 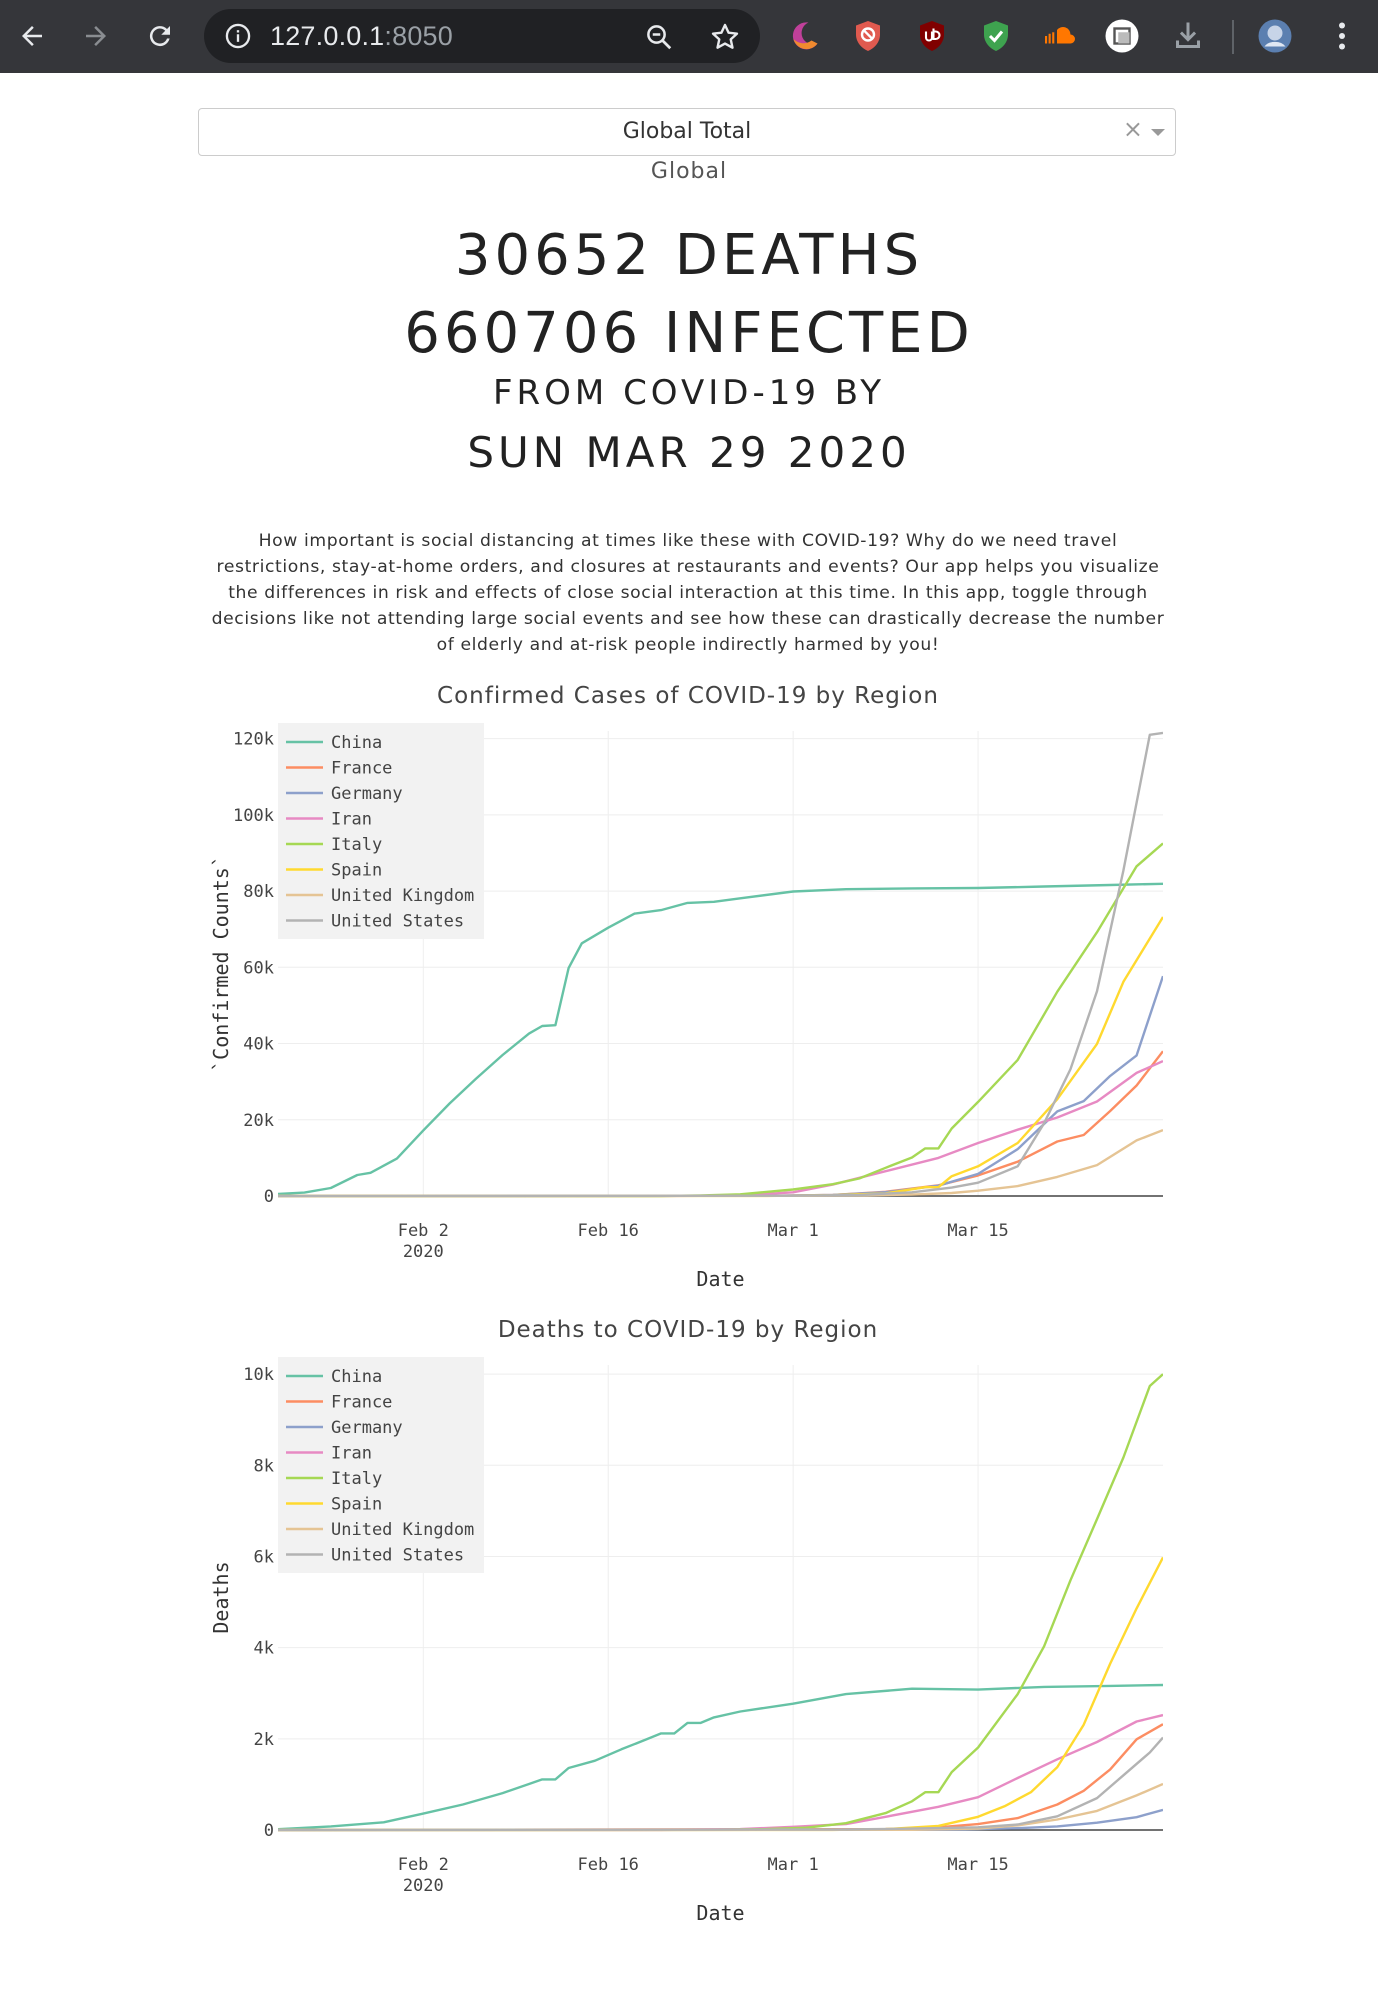 I want to click on x-tick-sublabel: 2020, so click(x=423, y=1886).